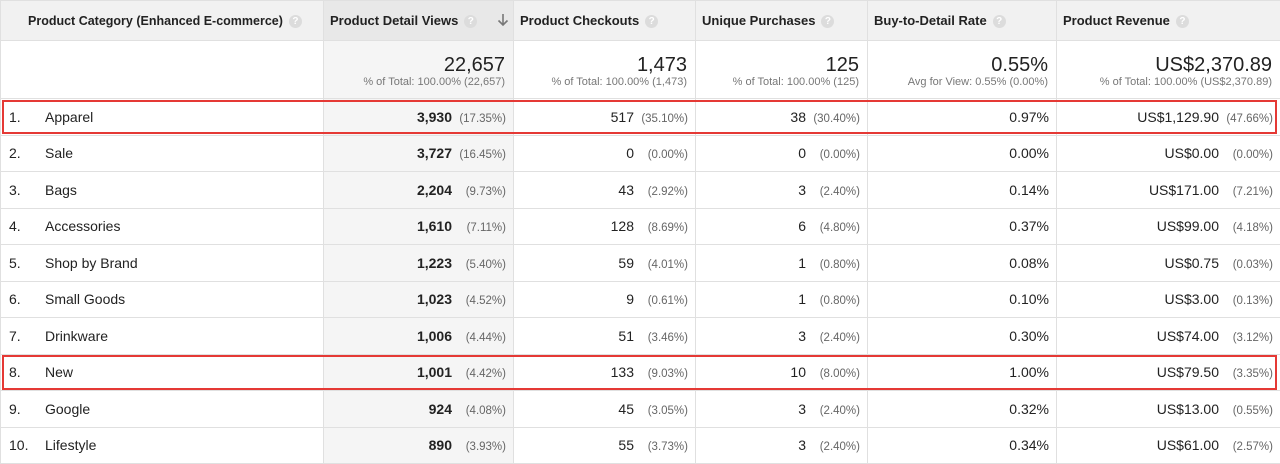  I want to click on column-header-buy-to-detail-rate: Buy-to-Detail Rate?, so click(962, 21).